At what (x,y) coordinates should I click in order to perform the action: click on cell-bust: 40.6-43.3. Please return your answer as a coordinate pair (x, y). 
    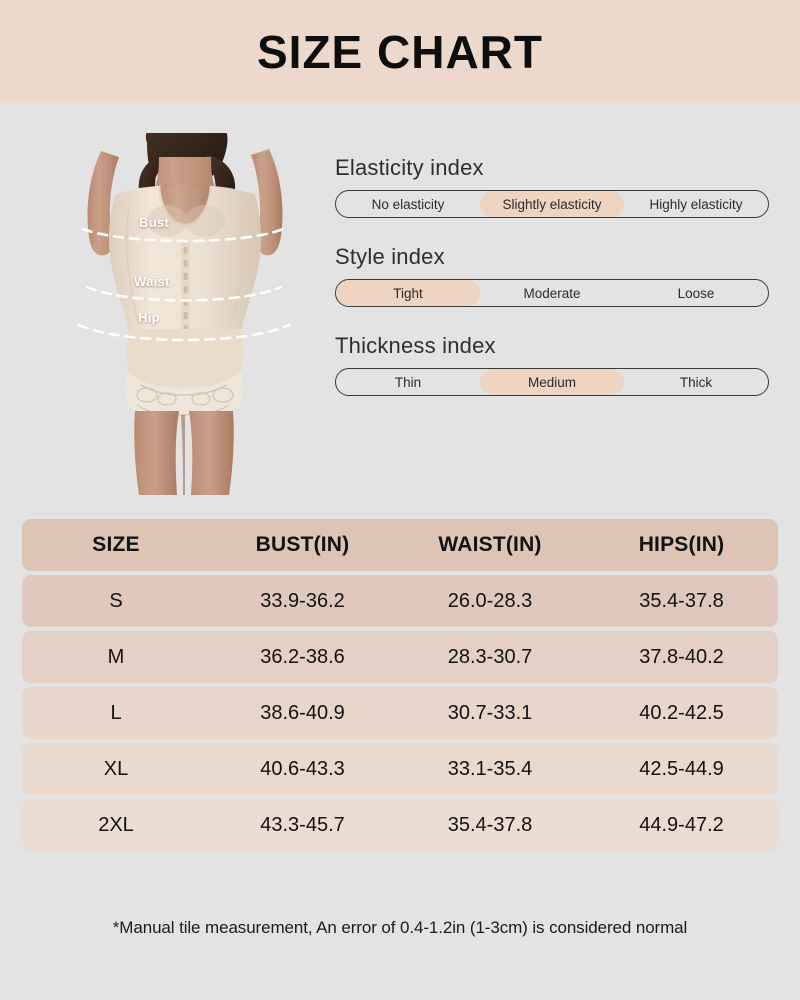
    Looking at the image, I should click on (302, 768).